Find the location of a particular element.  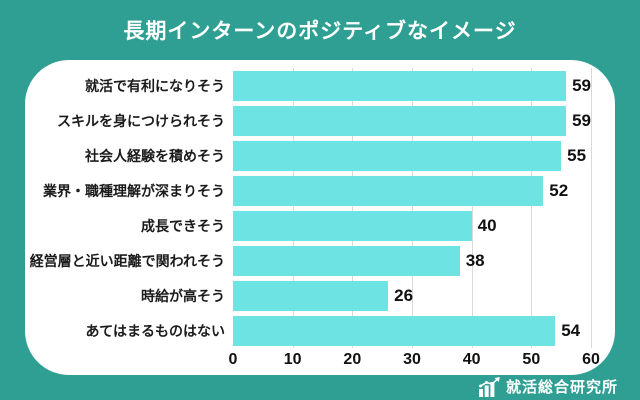

bar-track: 40 is located at coordinates (412, 225).